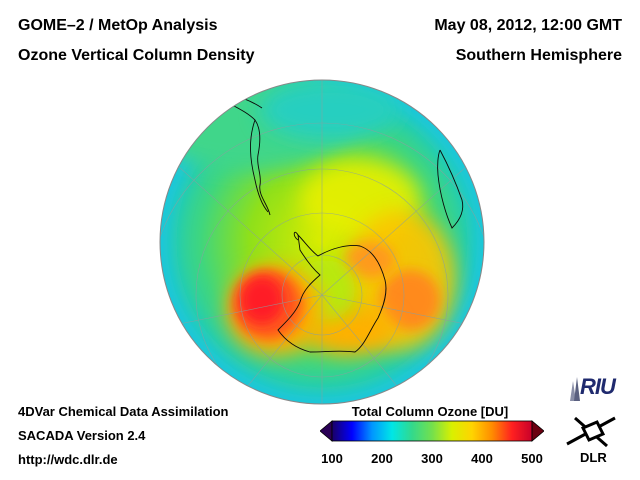 The image size is (640, 480). Describe the element at coordinates (382, 458) in the screenshot. I see `colorbar-tick-200: 200` at that location.